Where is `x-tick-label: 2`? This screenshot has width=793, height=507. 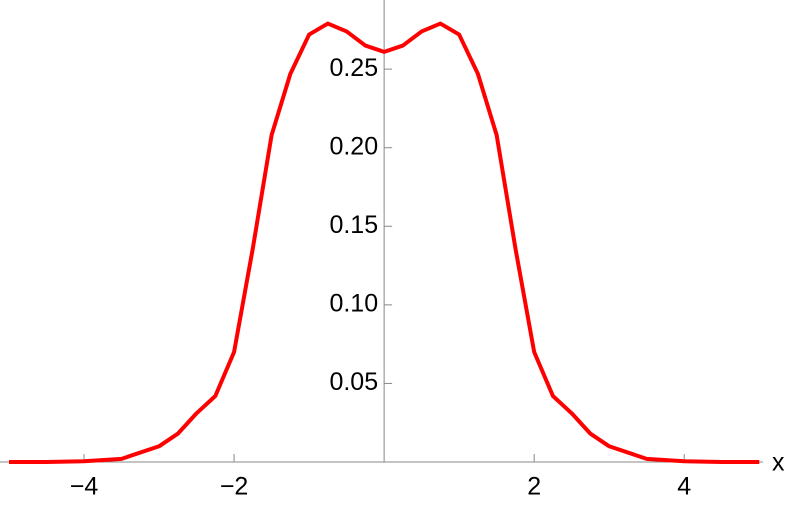 x-tick-label: 2 is located at coordinates (534, 487).